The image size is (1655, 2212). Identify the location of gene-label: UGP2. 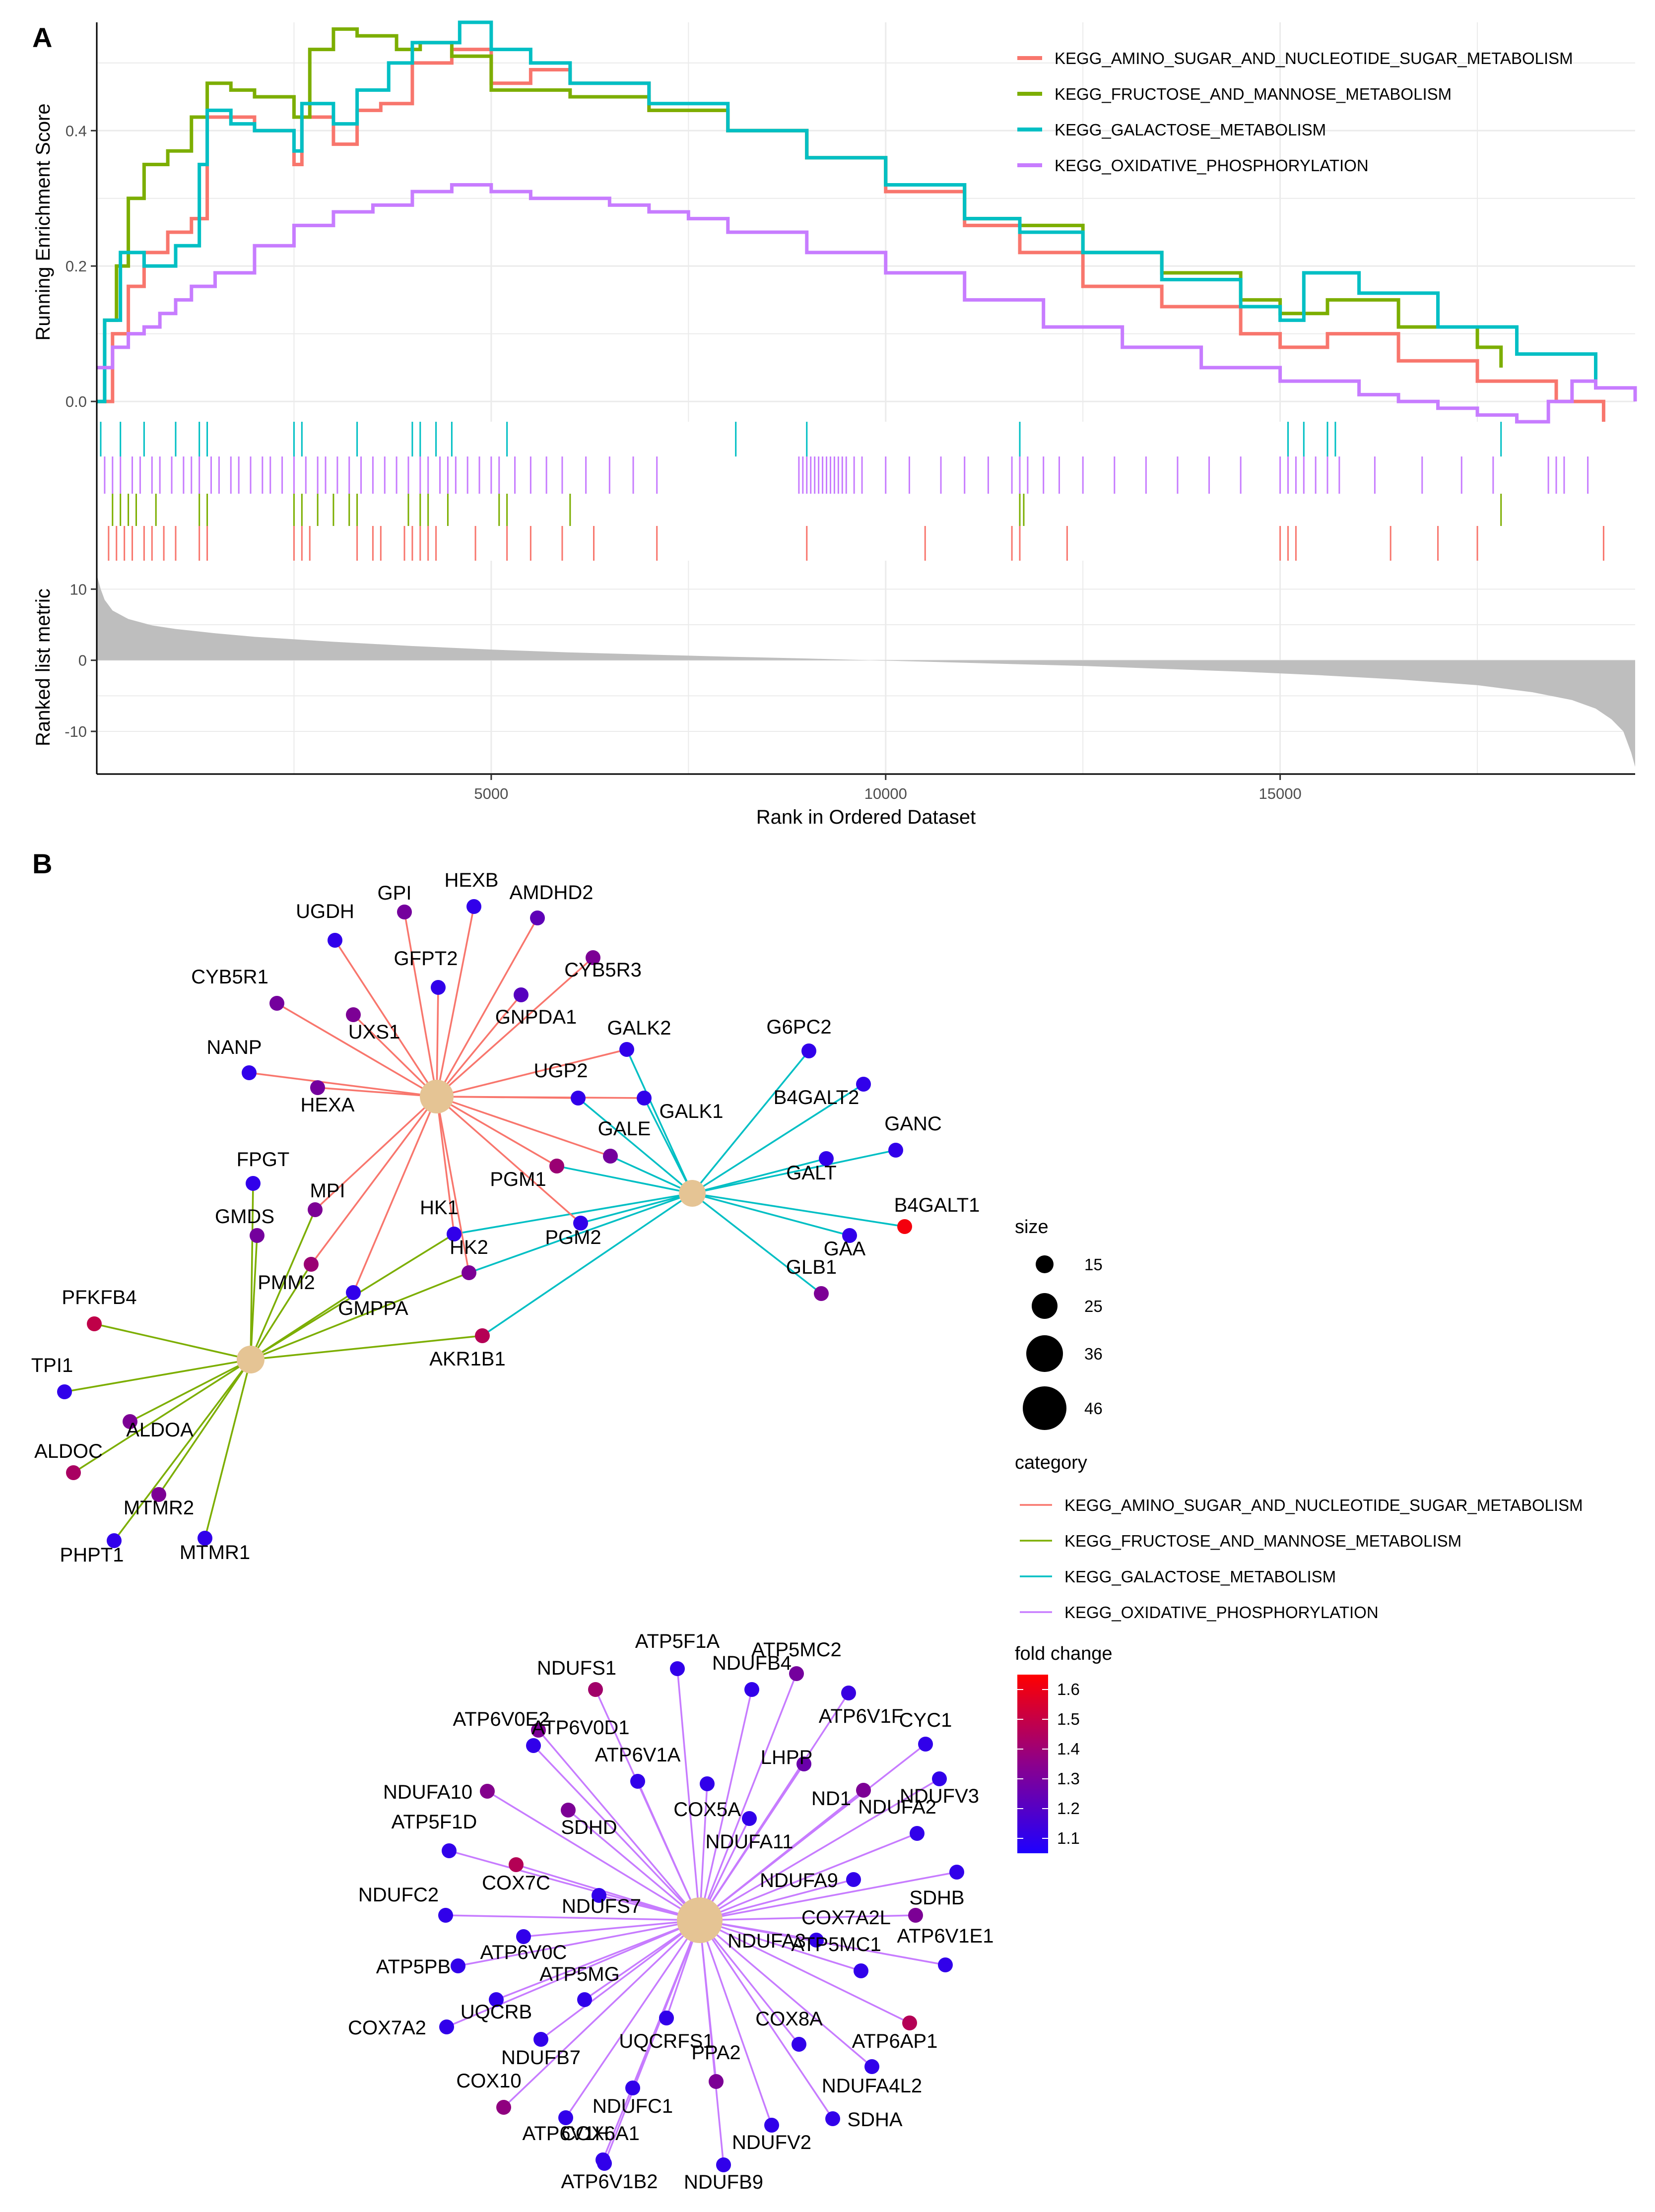
(561, 1071).